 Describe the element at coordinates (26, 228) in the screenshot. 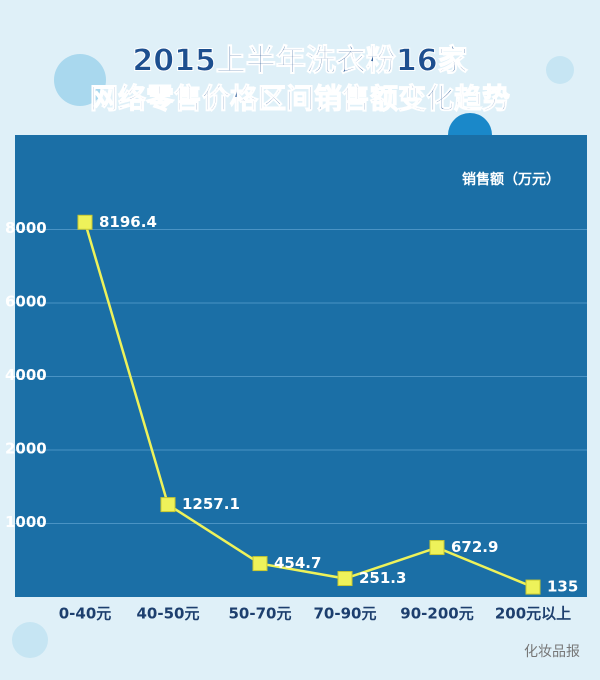

I see `y-tick-label: 8000` at that location.